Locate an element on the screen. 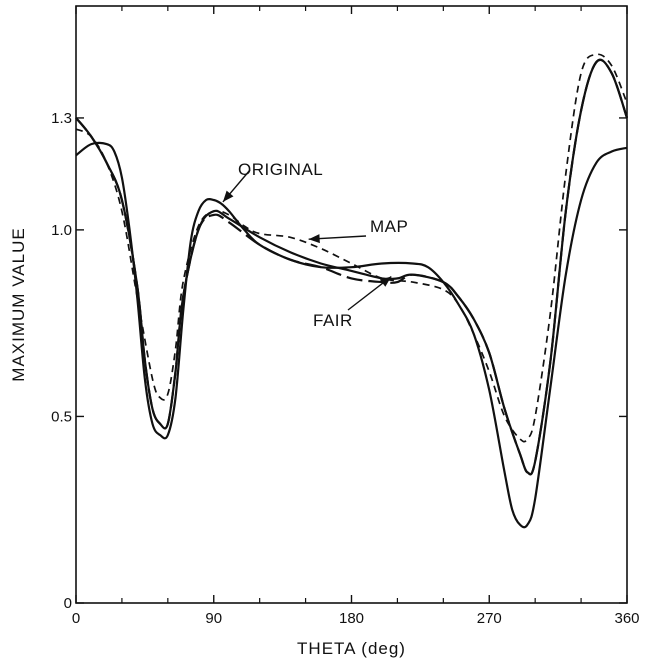  x-axis-label: THETA (deg) is located at coordinates (351, 648).